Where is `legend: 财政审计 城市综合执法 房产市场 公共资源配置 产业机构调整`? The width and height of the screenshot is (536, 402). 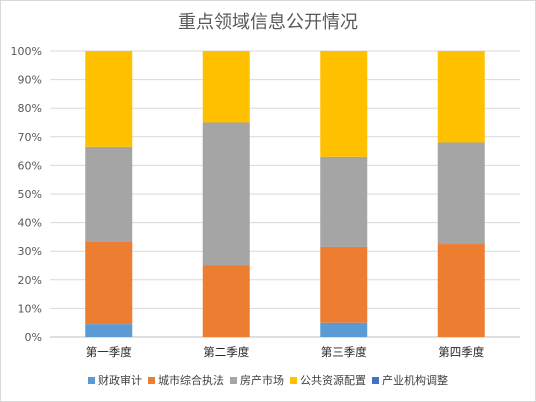 legend: 财政审计 城市综合执法 房产市场 公共资源配置 产业机构调整 is located at coordinates (268, 380).